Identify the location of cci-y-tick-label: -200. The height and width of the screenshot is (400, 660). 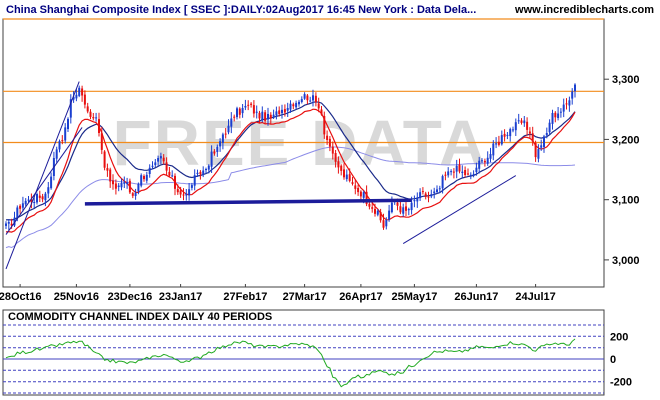
(621, 383).